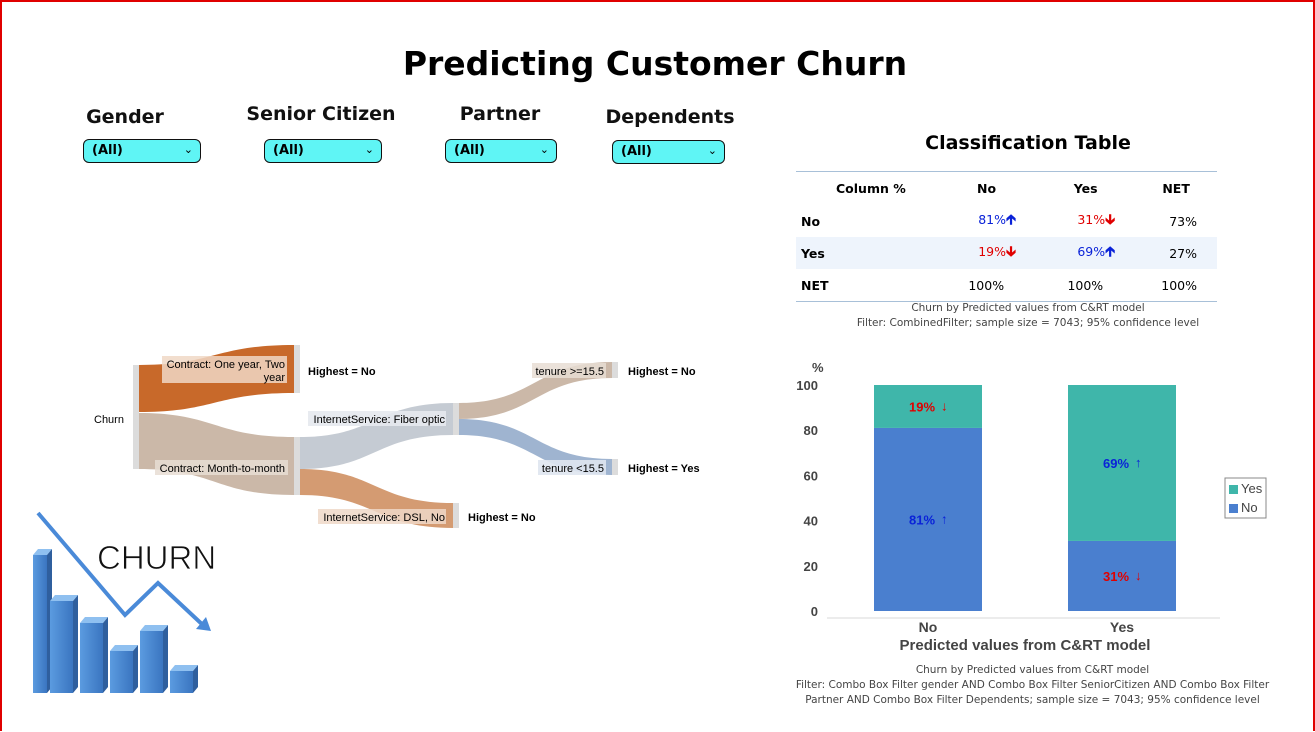 The height and width of the screenshot is (732, 1315). What do you see at coordinates (811, 475) in the screenshot?
I see `y-tick-label: 60` at bounding box center [811, 475].